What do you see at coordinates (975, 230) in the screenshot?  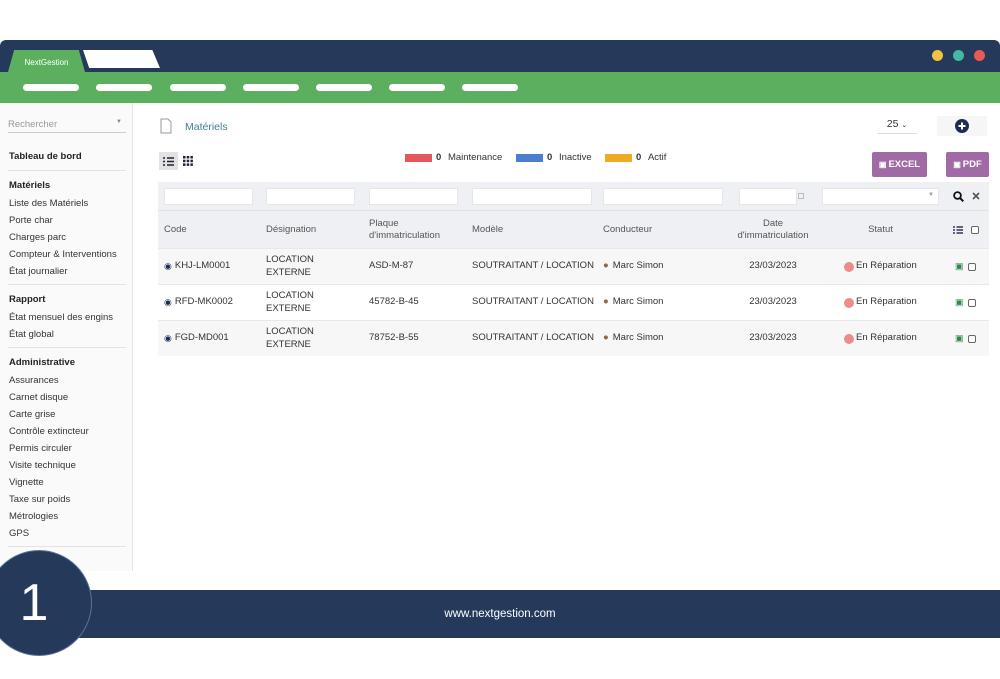 I see `select-all-checkbox` at bounding box center [975, 230].